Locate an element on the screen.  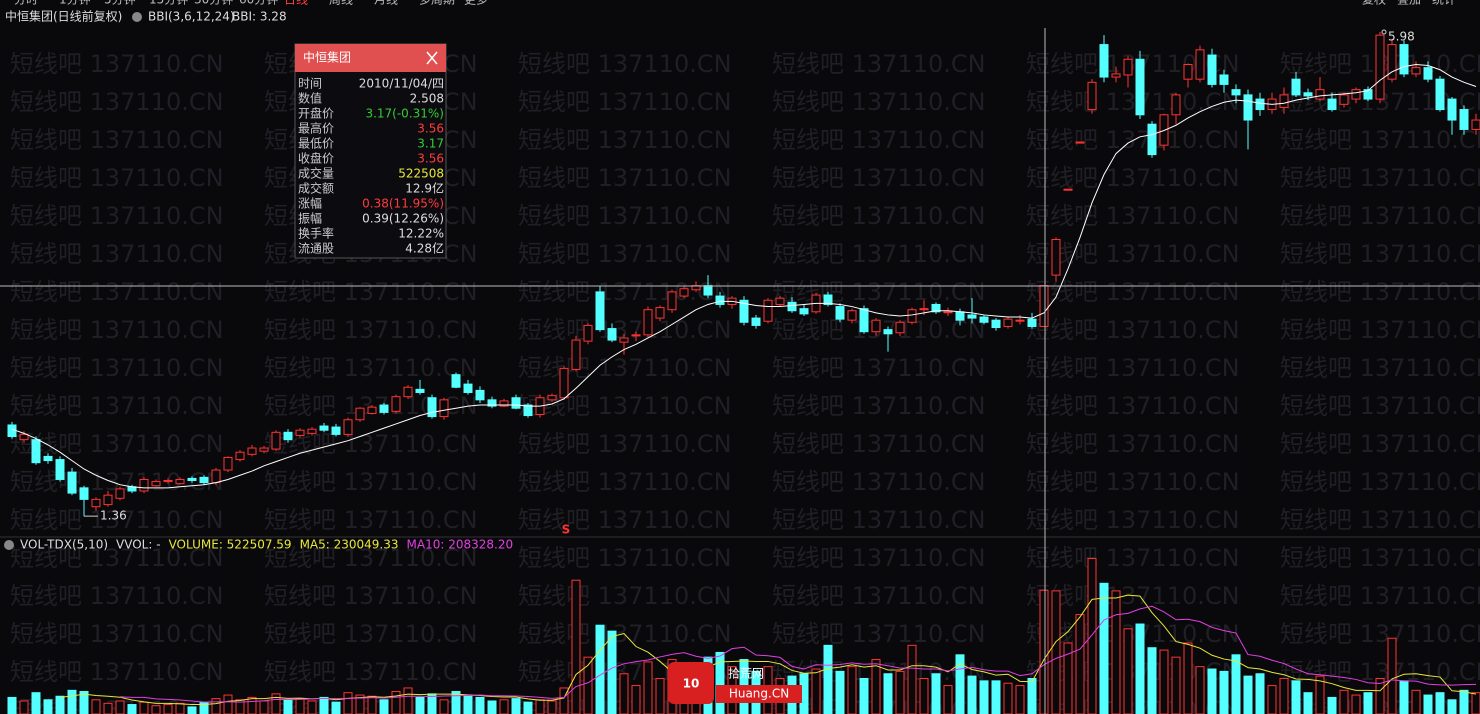
toolbar-button: 叠加 is located at coordinates (1409, 3).